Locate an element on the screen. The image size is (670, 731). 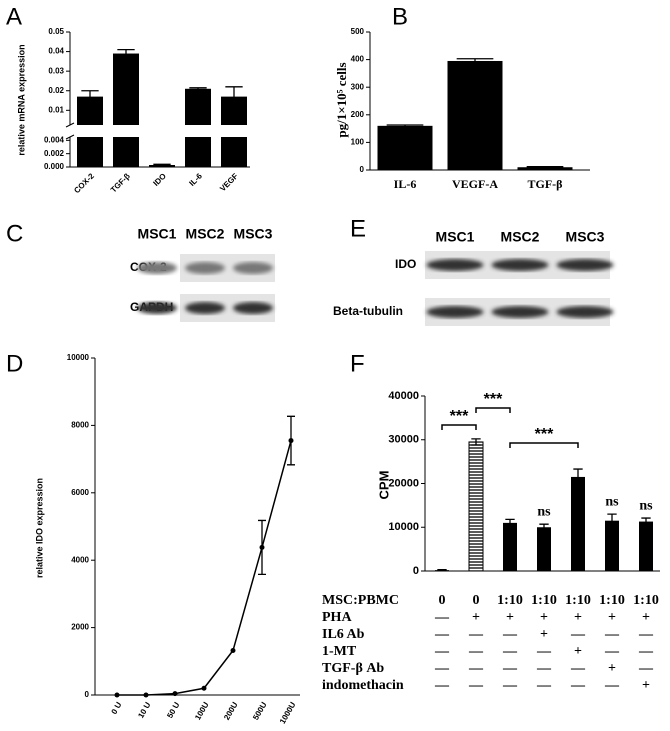
panel-label: F is located at coordinates (357, 363).